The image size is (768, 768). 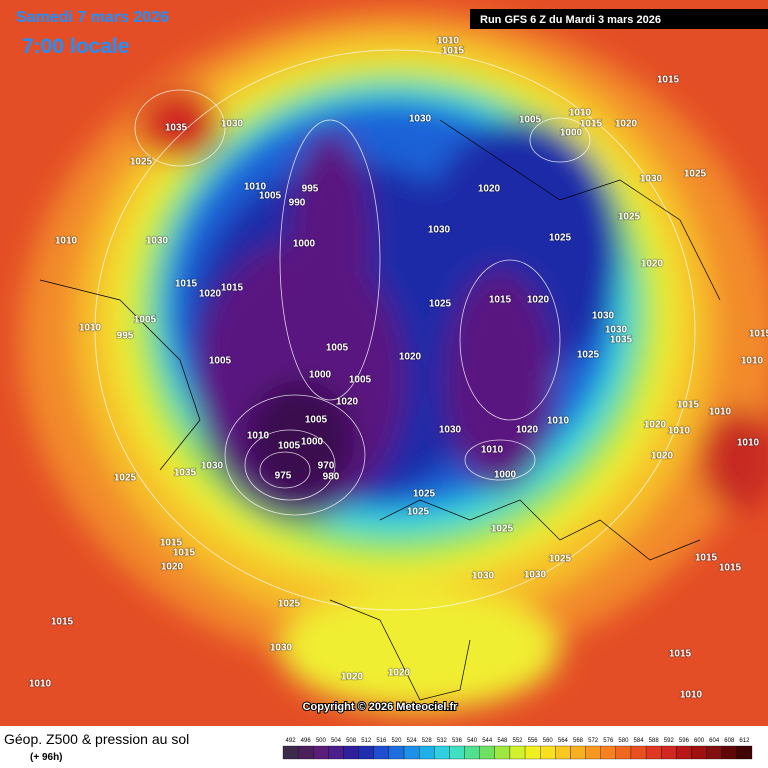 I want to click on scale-label: 528, so click(x=427, y=741).